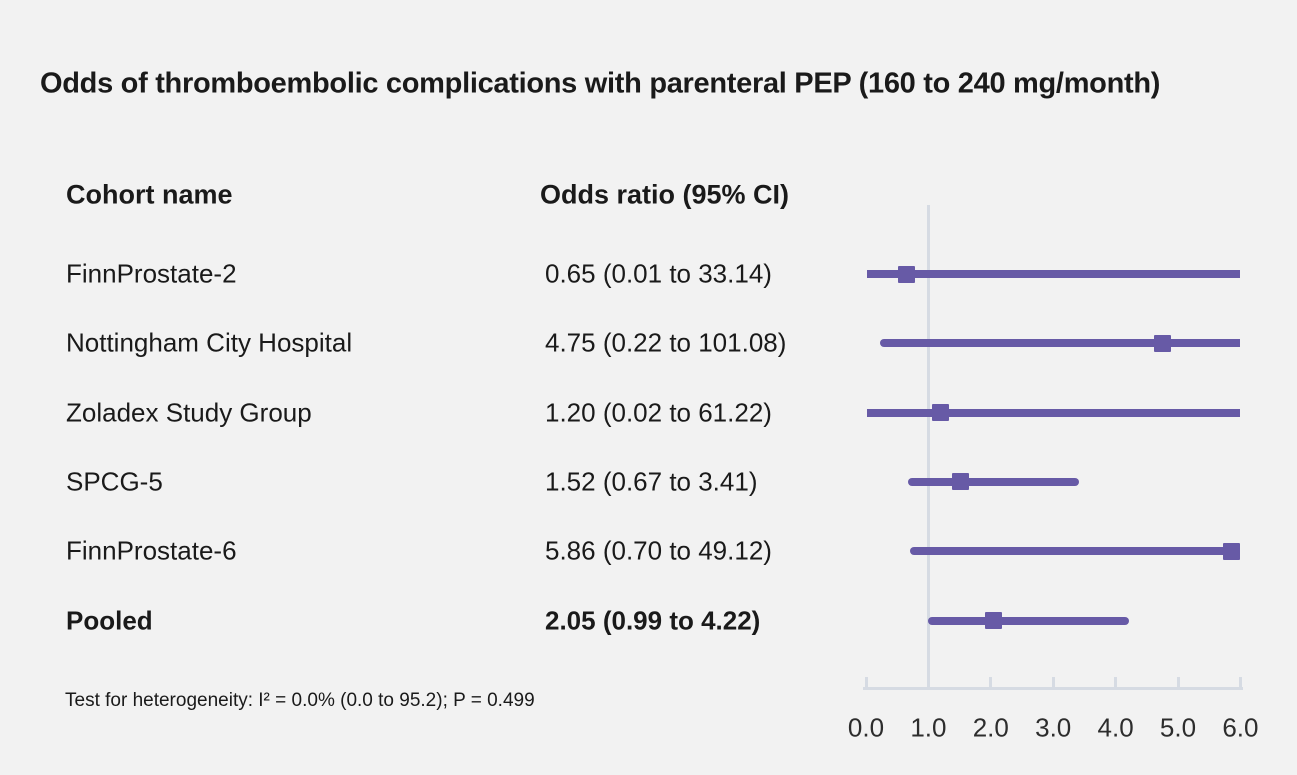 This screenshot has height=775, width=1297. Describe the element at coordinates (866, 727) in the screenshot. I see `x-axis-label-0.0: 0.0` at that location.